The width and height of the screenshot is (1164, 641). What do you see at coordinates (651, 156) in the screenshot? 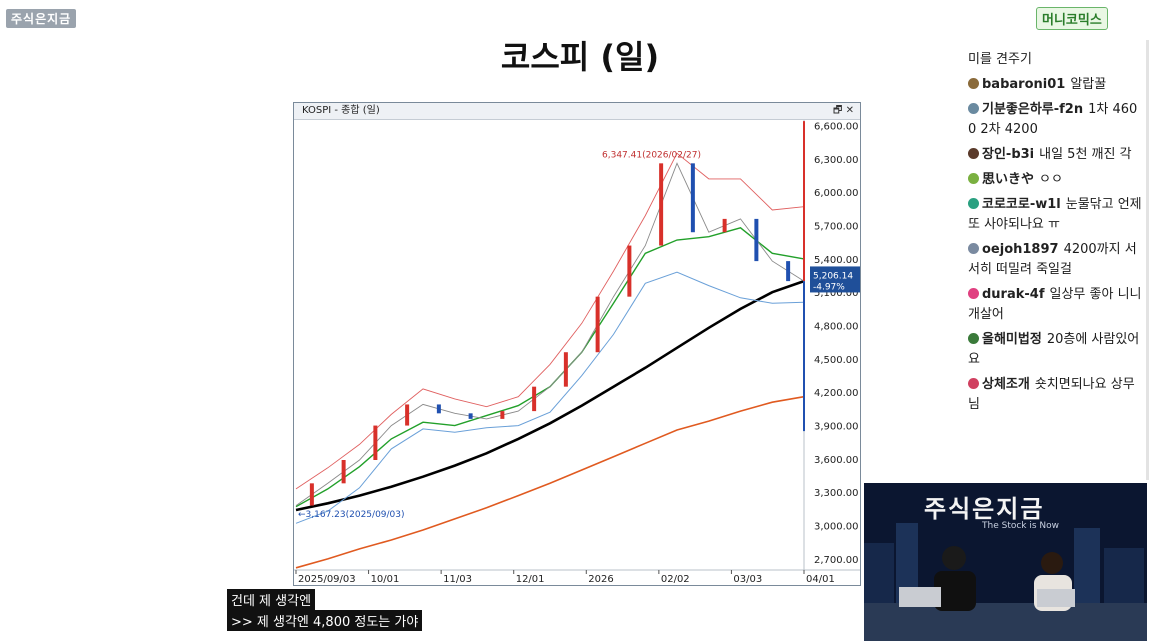
I see `high-annotation: 6,347.41(2026/02/27)` at bounding box center [651, 156].